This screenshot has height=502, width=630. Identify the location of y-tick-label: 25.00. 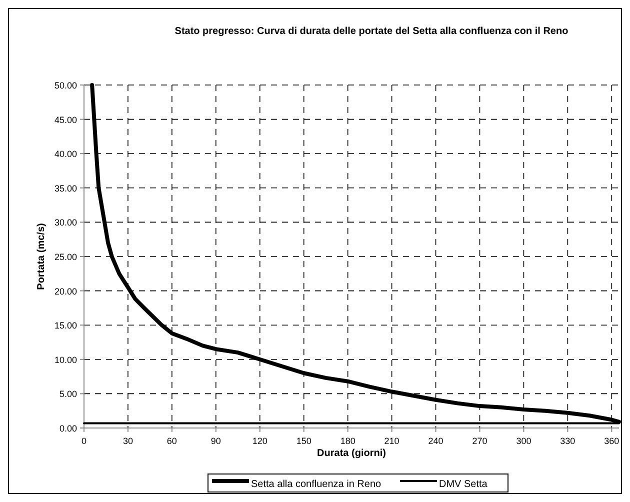
(65, 257).